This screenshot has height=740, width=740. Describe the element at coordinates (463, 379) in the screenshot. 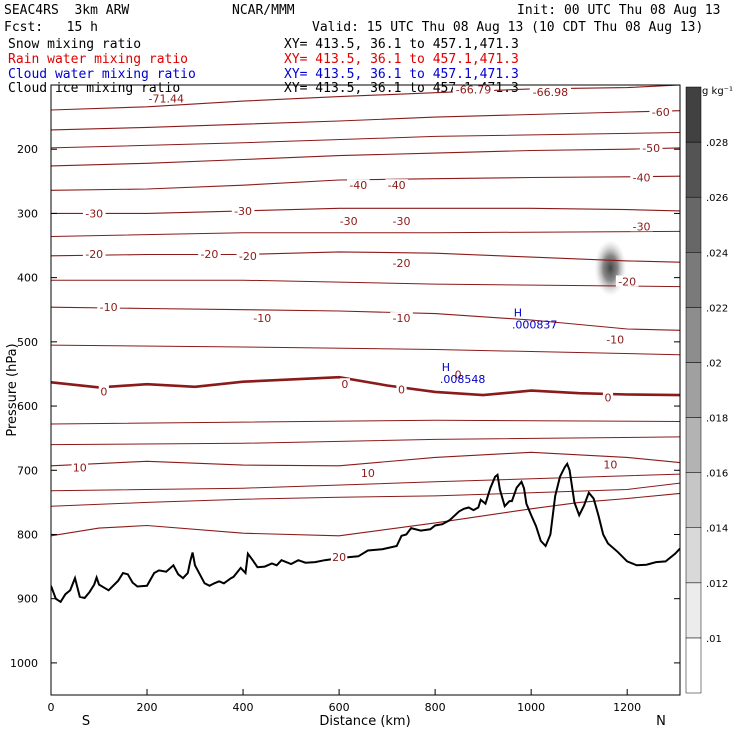

I see `cloud-water-max-value: .008548` at that location.